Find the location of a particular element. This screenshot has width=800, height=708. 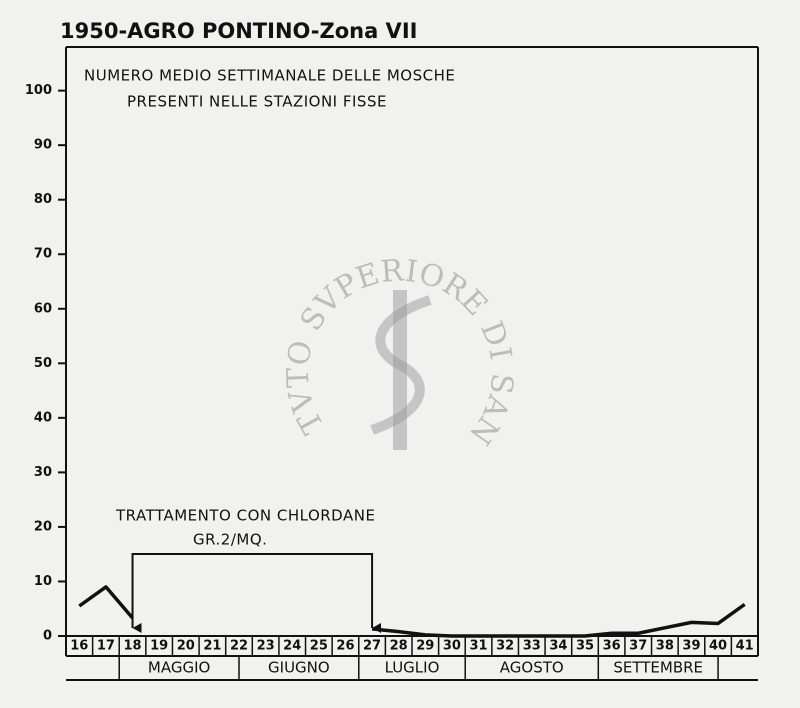

x-tick-label: 23 is located at coordinates (266, 646).